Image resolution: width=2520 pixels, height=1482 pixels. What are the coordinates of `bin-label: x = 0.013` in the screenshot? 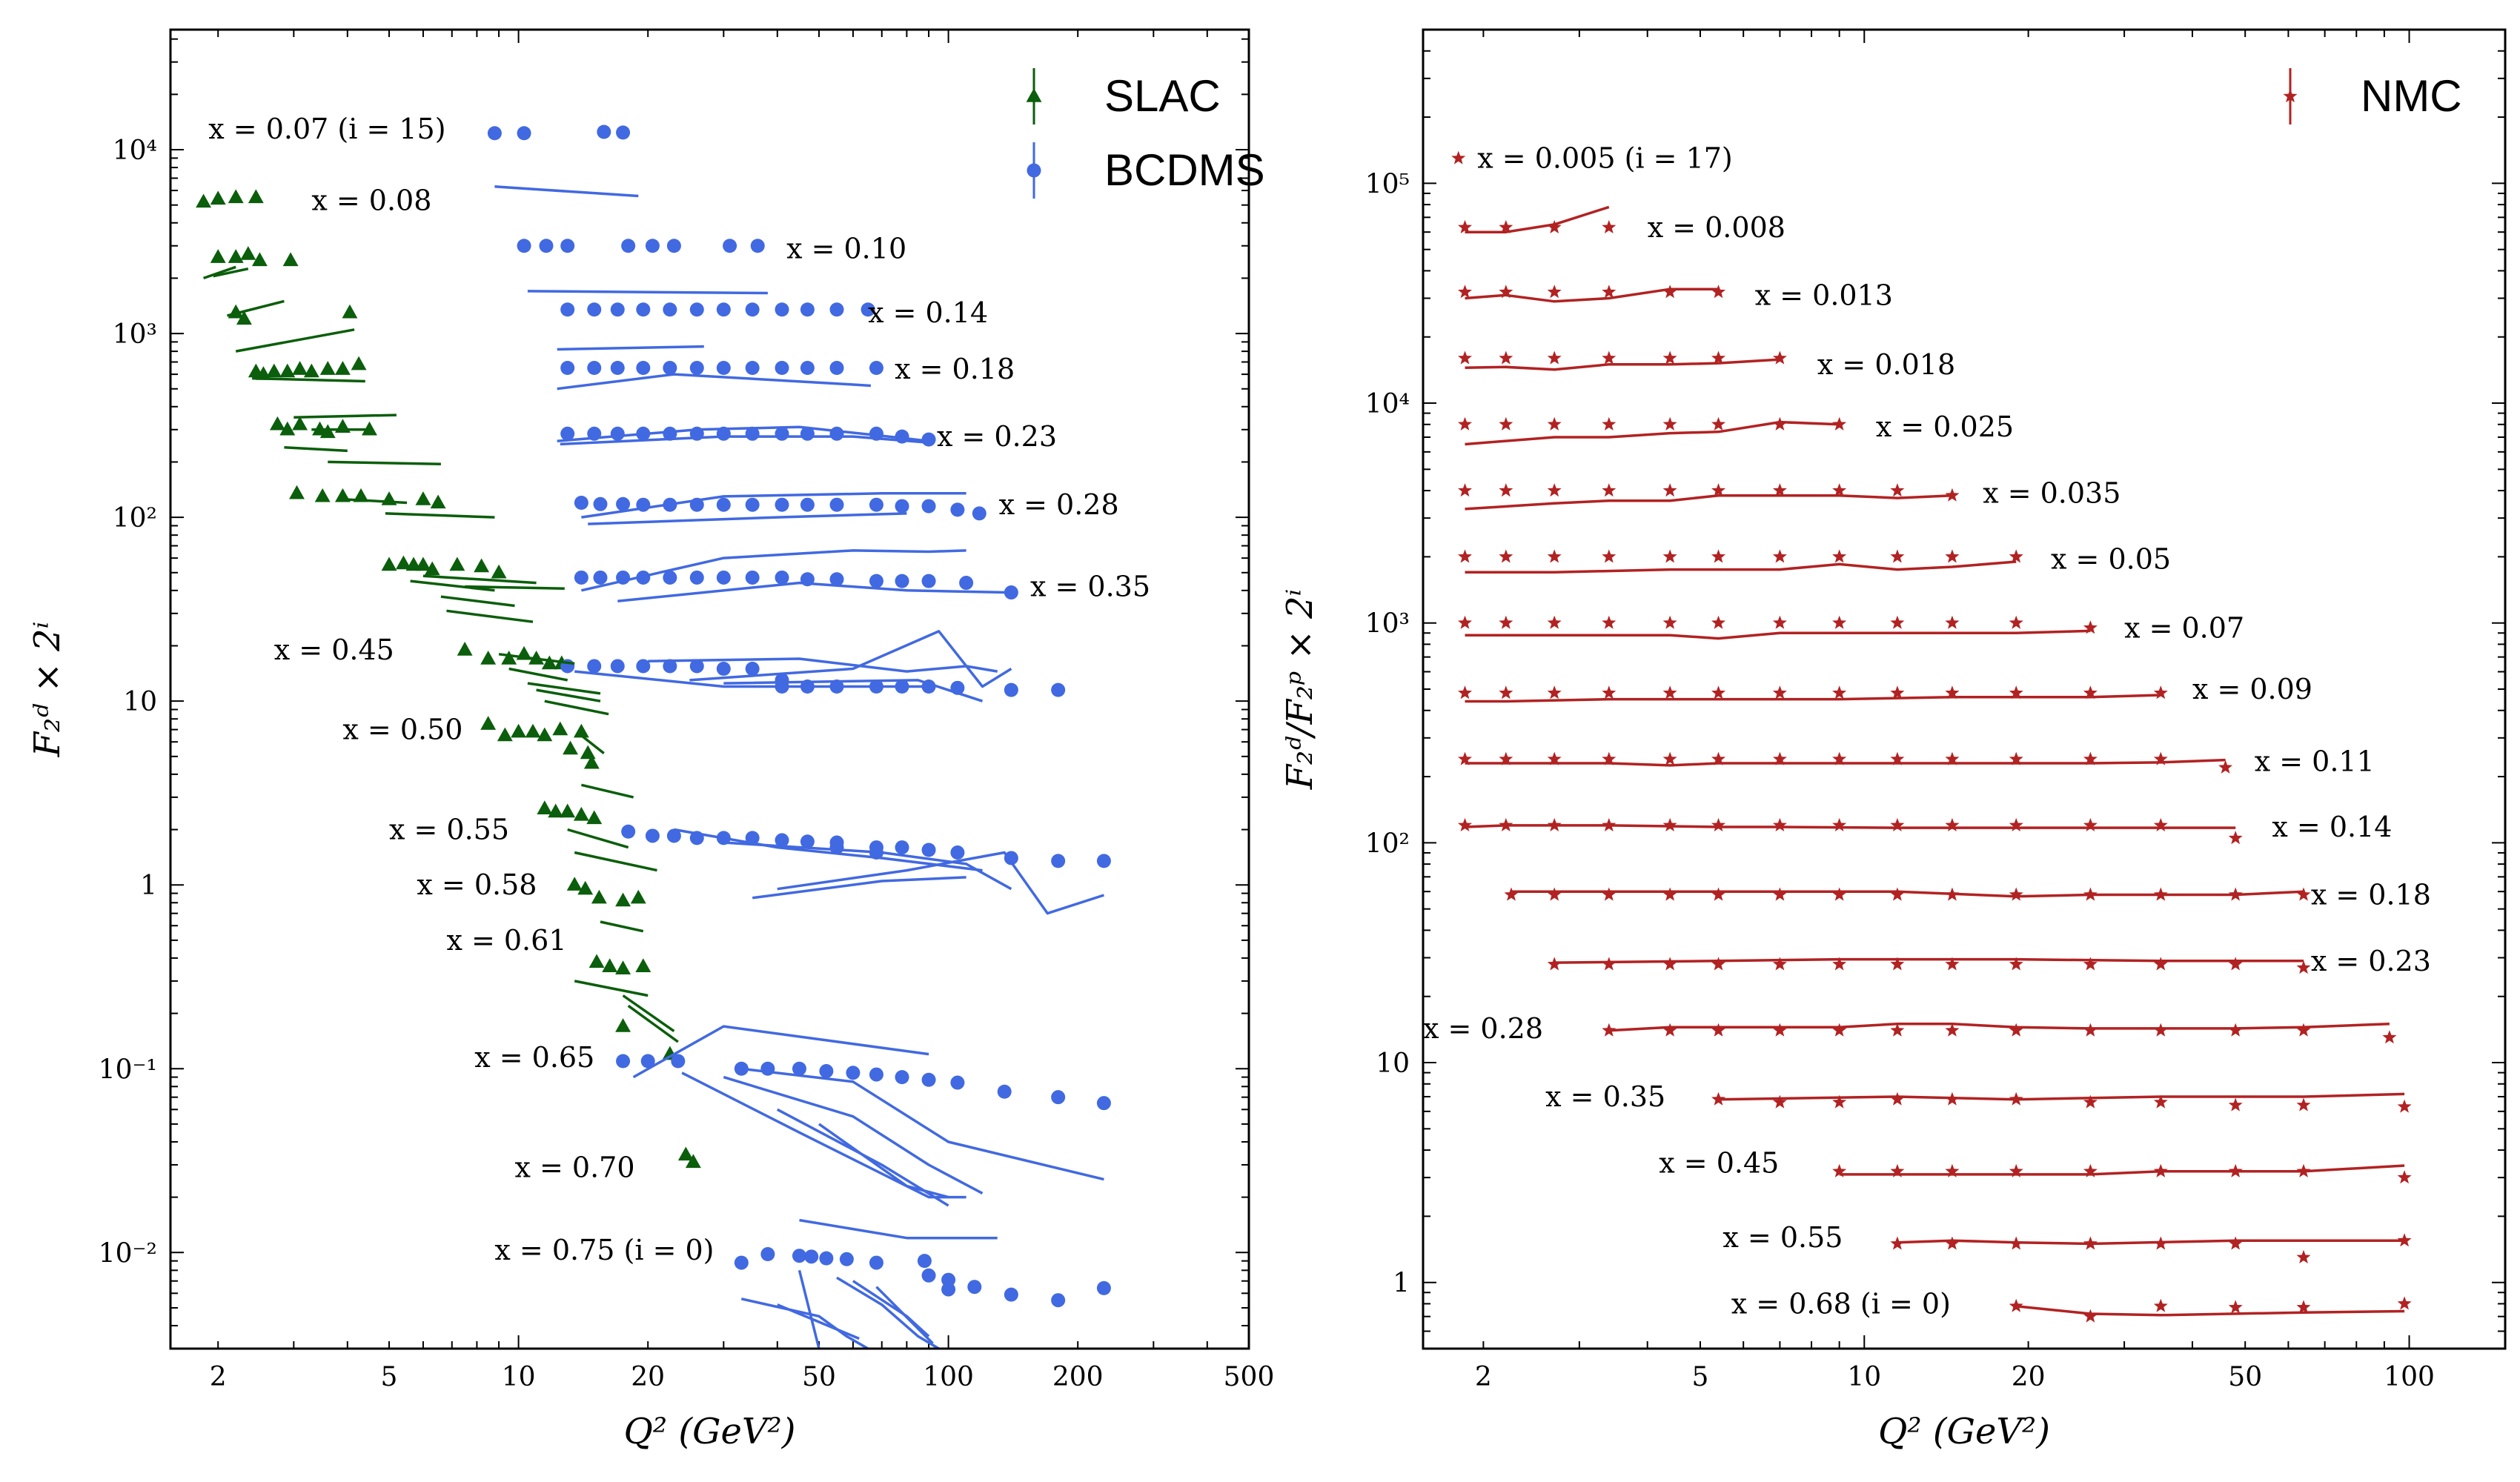 It's located at (1824, 295).